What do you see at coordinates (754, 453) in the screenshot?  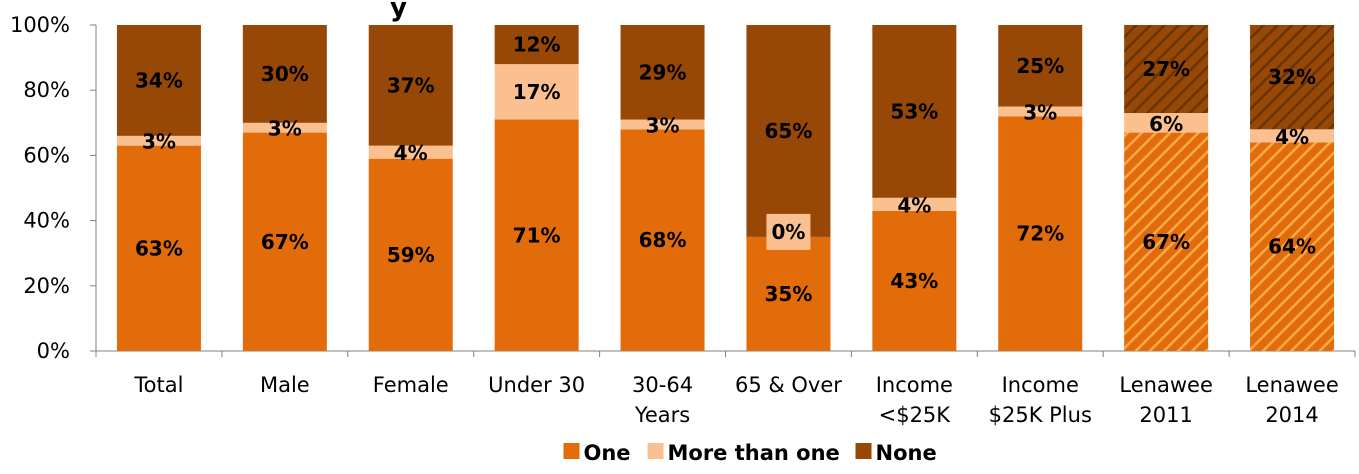 I see `legend-label: More than one` at bounding box center [754, 453].